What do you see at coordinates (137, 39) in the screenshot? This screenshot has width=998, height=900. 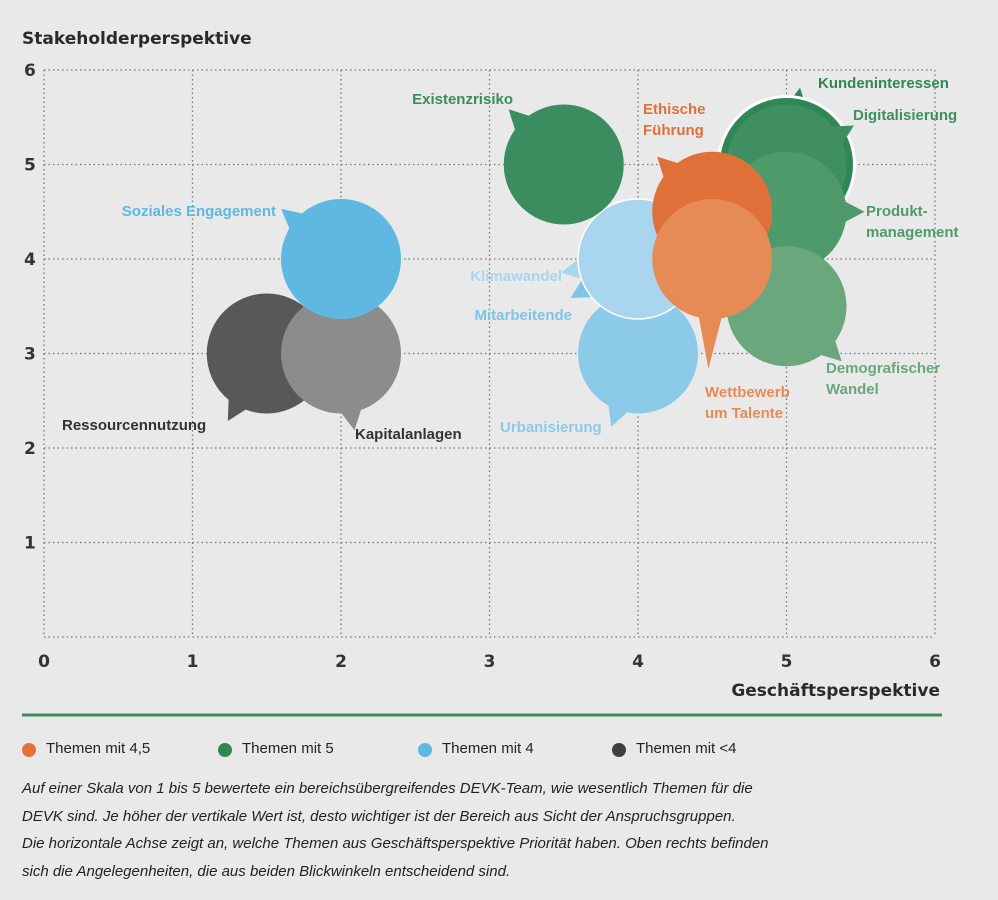 I see `y-axis-title: Stakeholderperspektive` at bounding box center [137, 39].